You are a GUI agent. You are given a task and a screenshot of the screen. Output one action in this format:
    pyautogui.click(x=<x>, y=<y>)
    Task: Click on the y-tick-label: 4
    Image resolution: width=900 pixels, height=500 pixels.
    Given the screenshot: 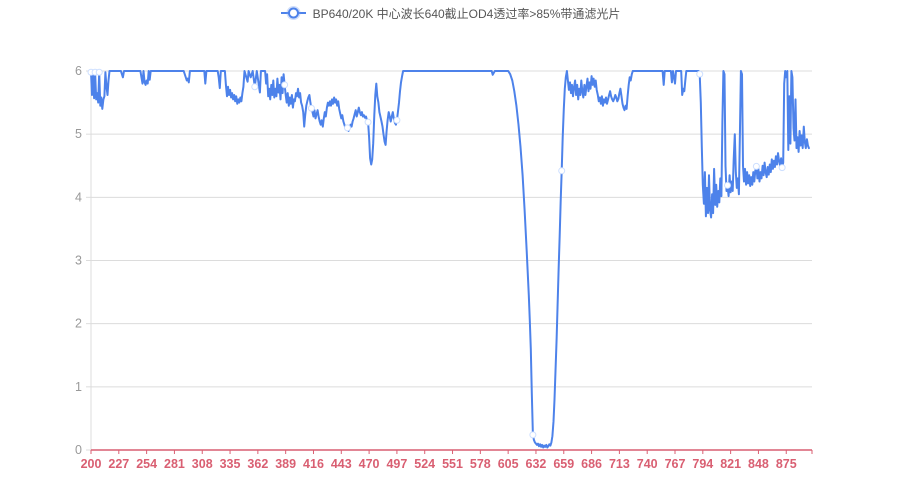 What is the action you would take?
    pyautogui.click(x=78, y=197)
    